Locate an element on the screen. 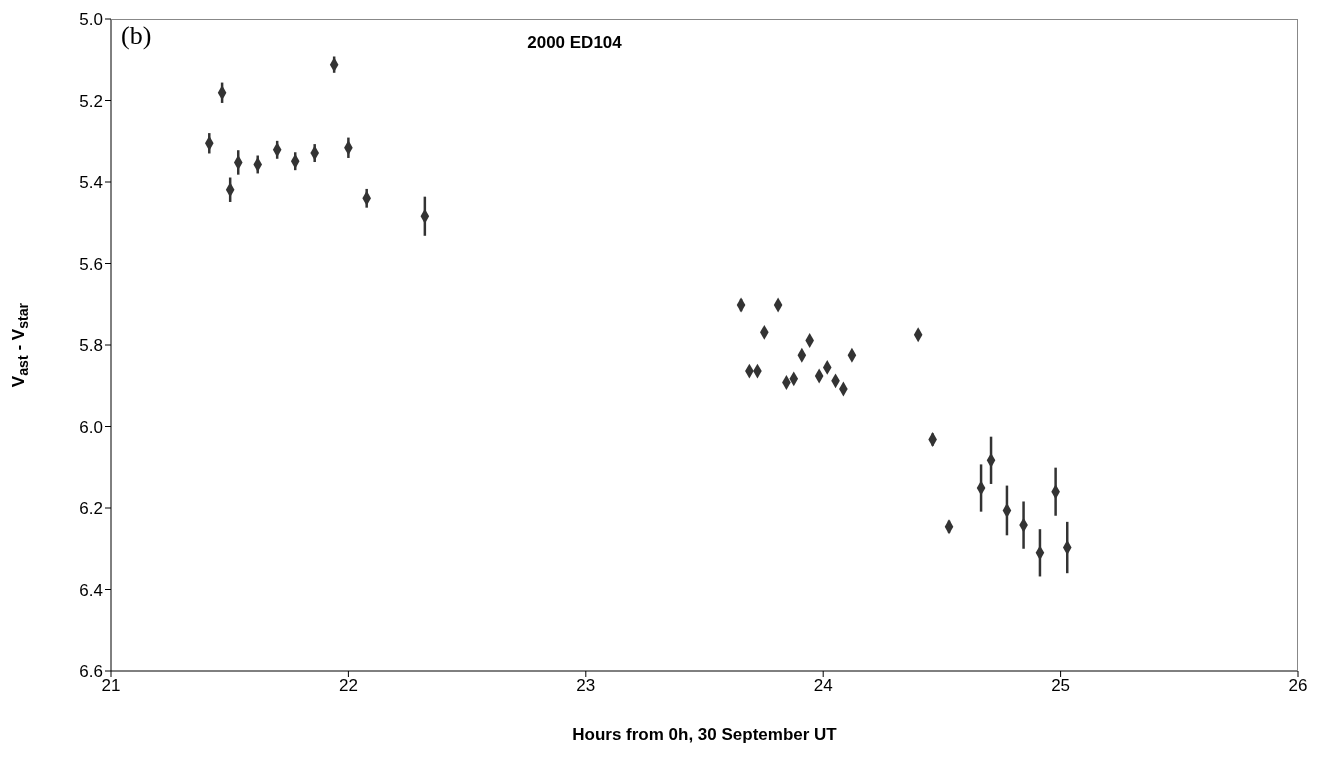 The image size is (1331, 771). y-tick-label: 6.2 is located at coordinates (91, 509).